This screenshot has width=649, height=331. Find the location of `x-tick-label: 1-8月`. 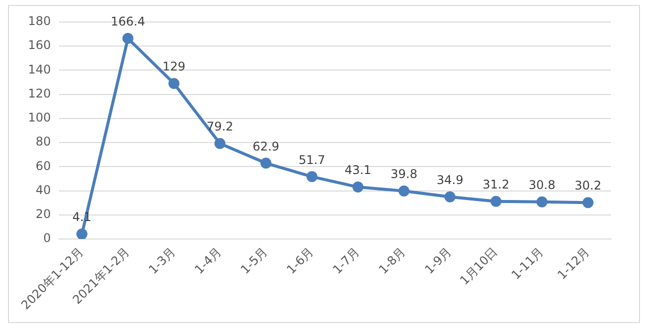

x-tick-label: 1-8月 is located at coordinates (392, 260).